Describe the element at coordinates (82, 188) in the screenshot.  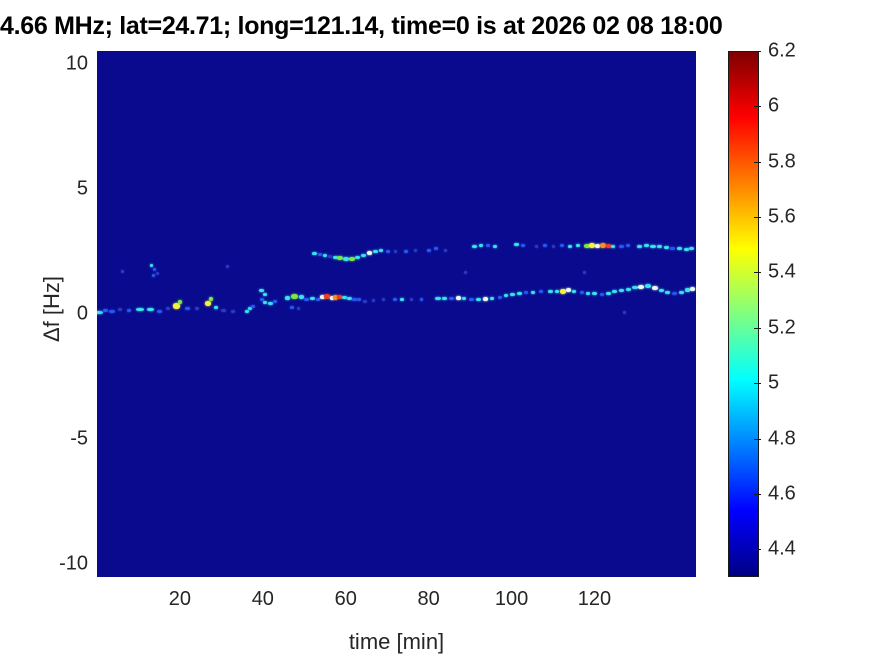
I see `y-tick-label: 5` at that location.